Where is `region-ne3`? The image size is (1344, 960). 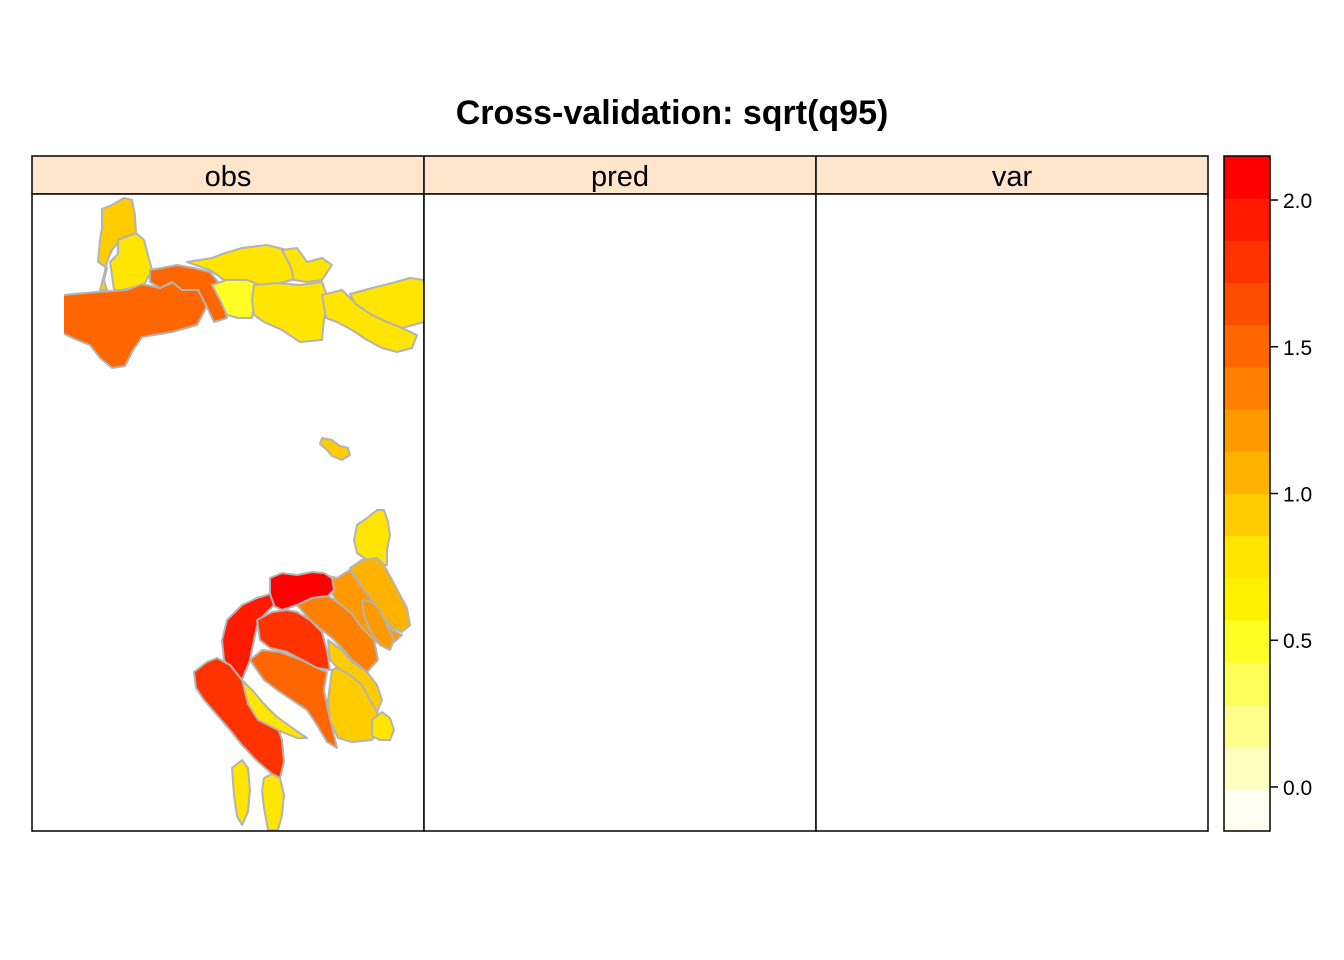 region-ne3 is located at coordinates (369, 321).